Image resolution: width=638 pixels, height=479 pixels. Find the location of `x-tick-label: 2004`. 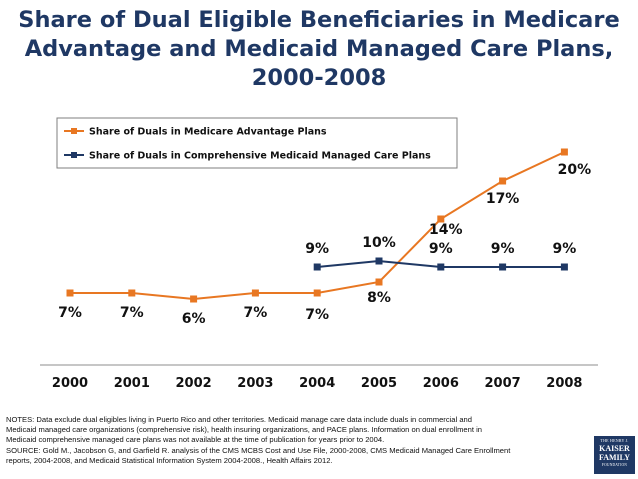

x-tick-label: 2004 is located at coordinates (317, 383).